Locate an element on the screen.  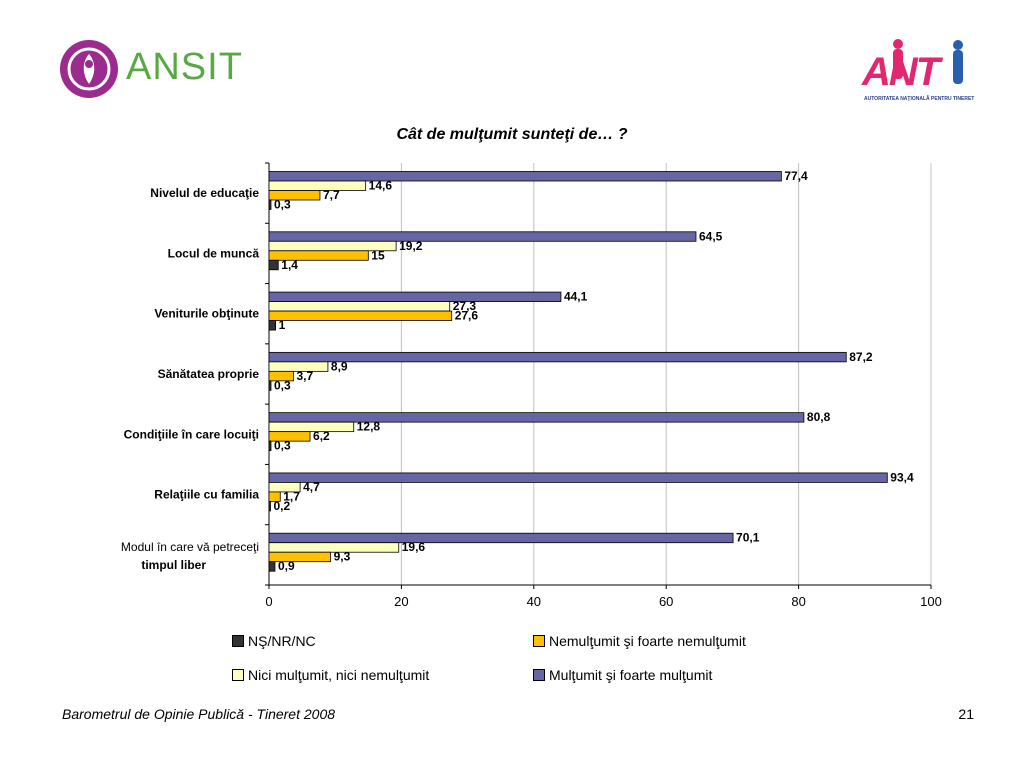
data-label: 15 is located at coordinates (378, 255).